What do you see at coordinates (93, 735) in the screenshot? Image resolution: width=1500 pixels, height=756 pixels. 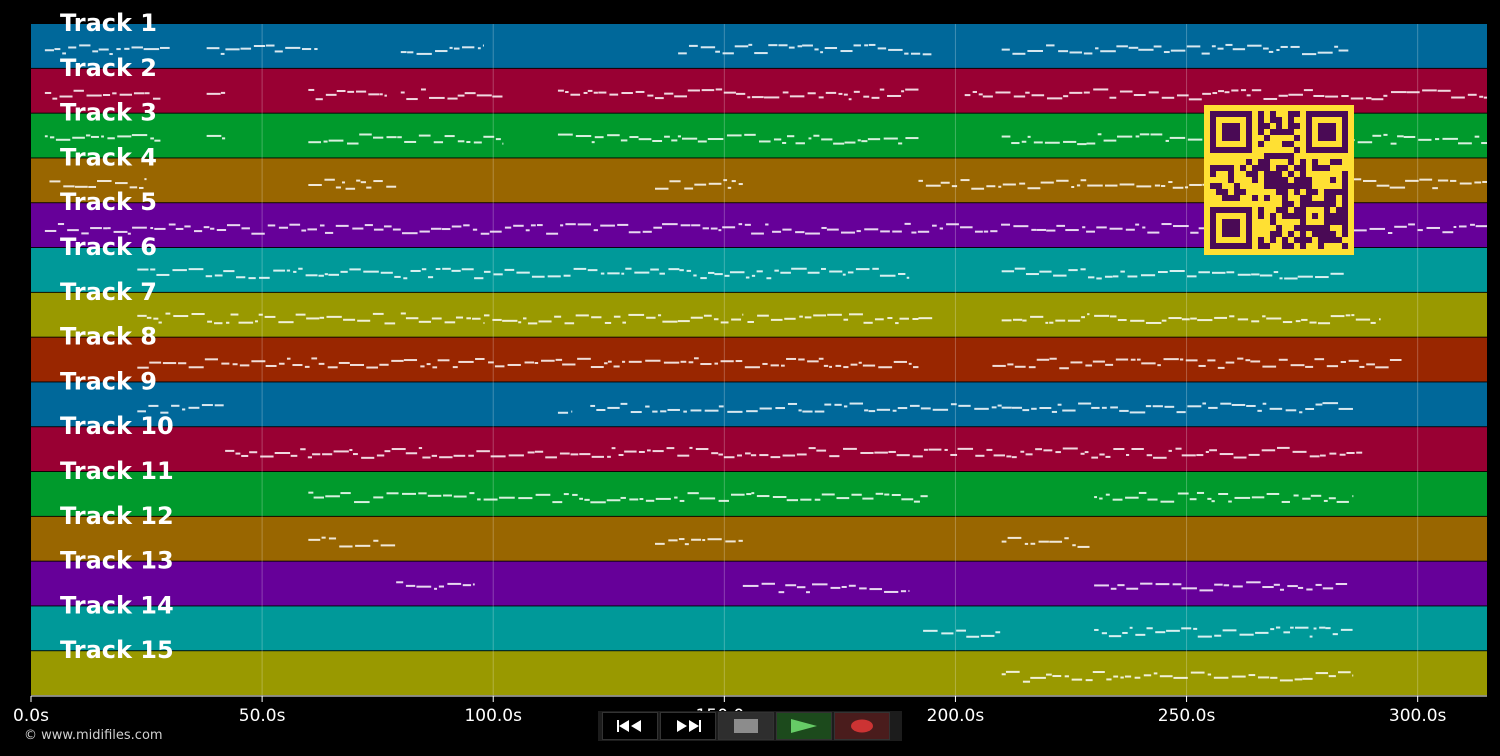 I see `copyright-text: © www.midifiles.com` at bounding box center [93, 735].